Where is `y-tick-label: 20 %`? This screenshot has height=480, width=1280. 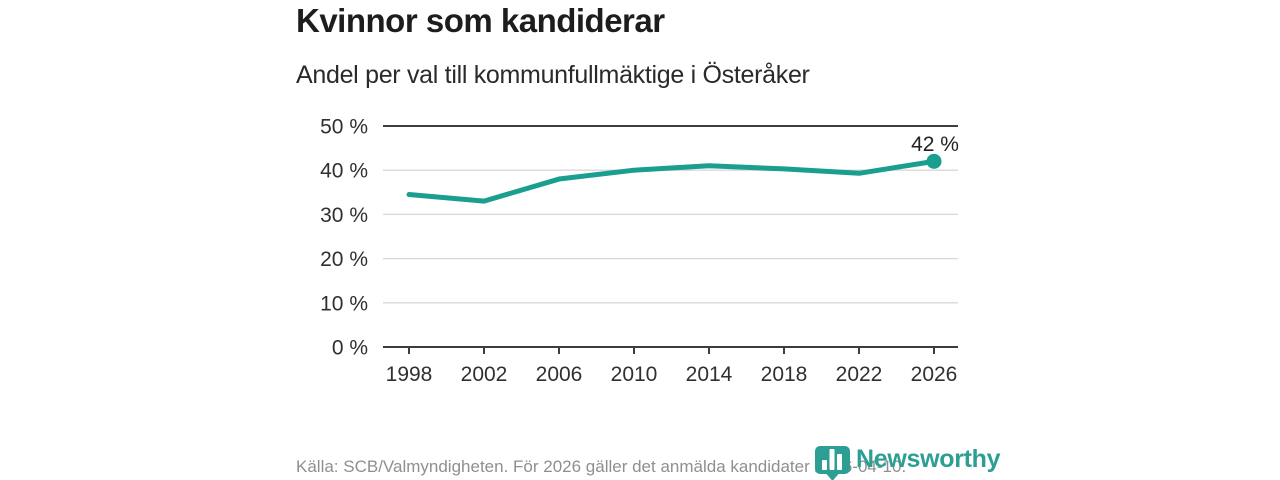 y-tick-label: 20 % is located at coordinates (344, 259).